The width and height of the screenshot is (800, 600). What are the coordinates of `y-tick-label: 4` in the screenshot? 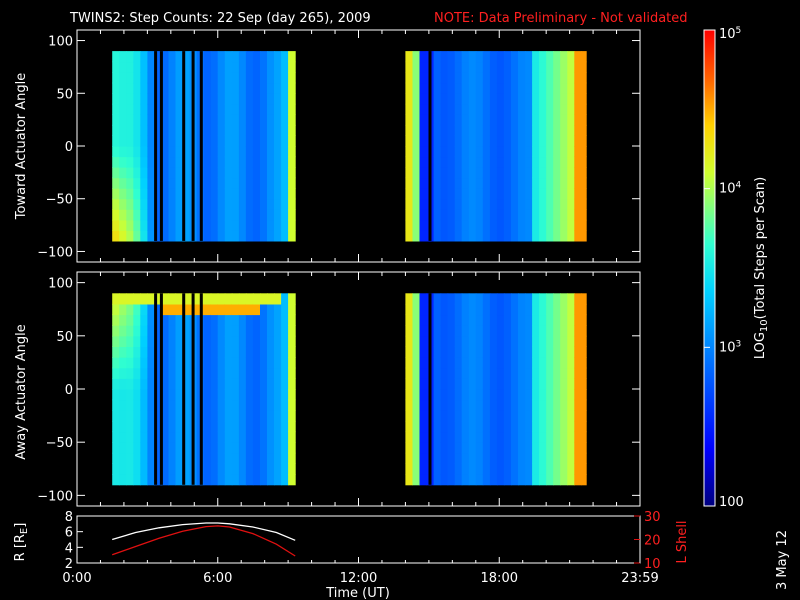 It's located at (69, 548).